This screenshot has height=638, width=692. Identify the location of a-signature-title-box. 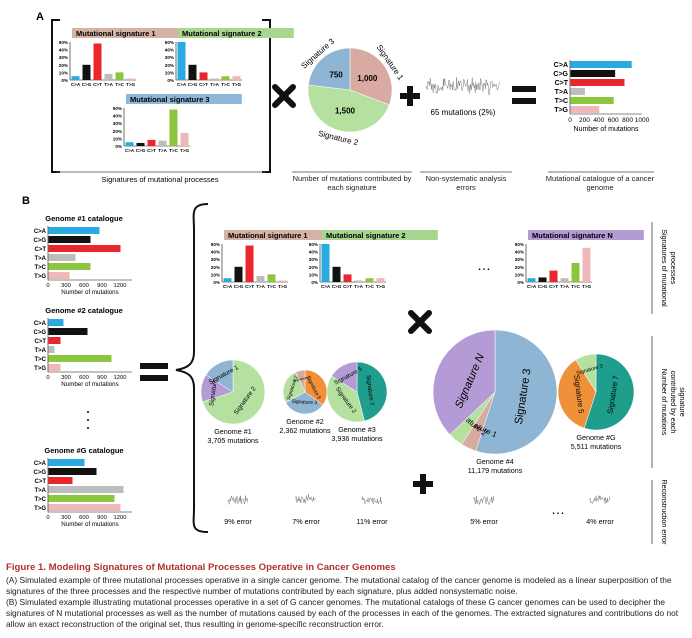
(236, 33).